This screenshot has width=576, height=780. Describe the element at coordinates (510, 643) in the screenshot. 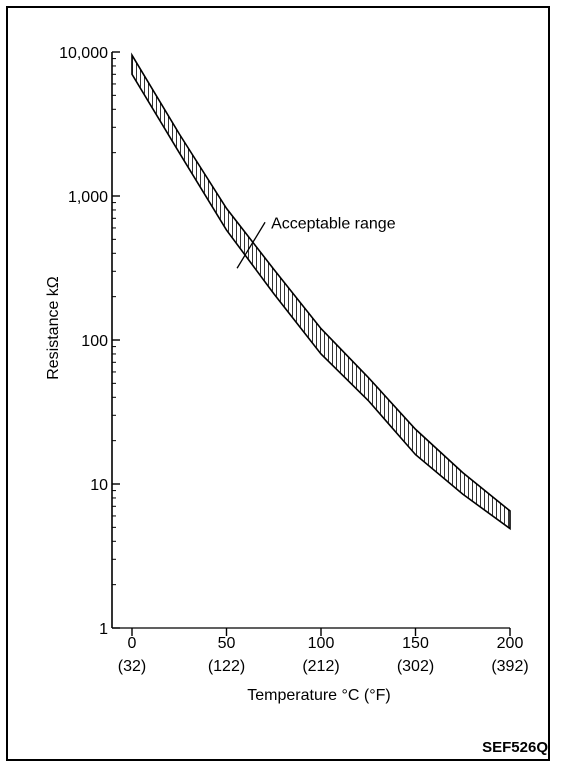

I see `x-tick-label-c: 200` at that location.